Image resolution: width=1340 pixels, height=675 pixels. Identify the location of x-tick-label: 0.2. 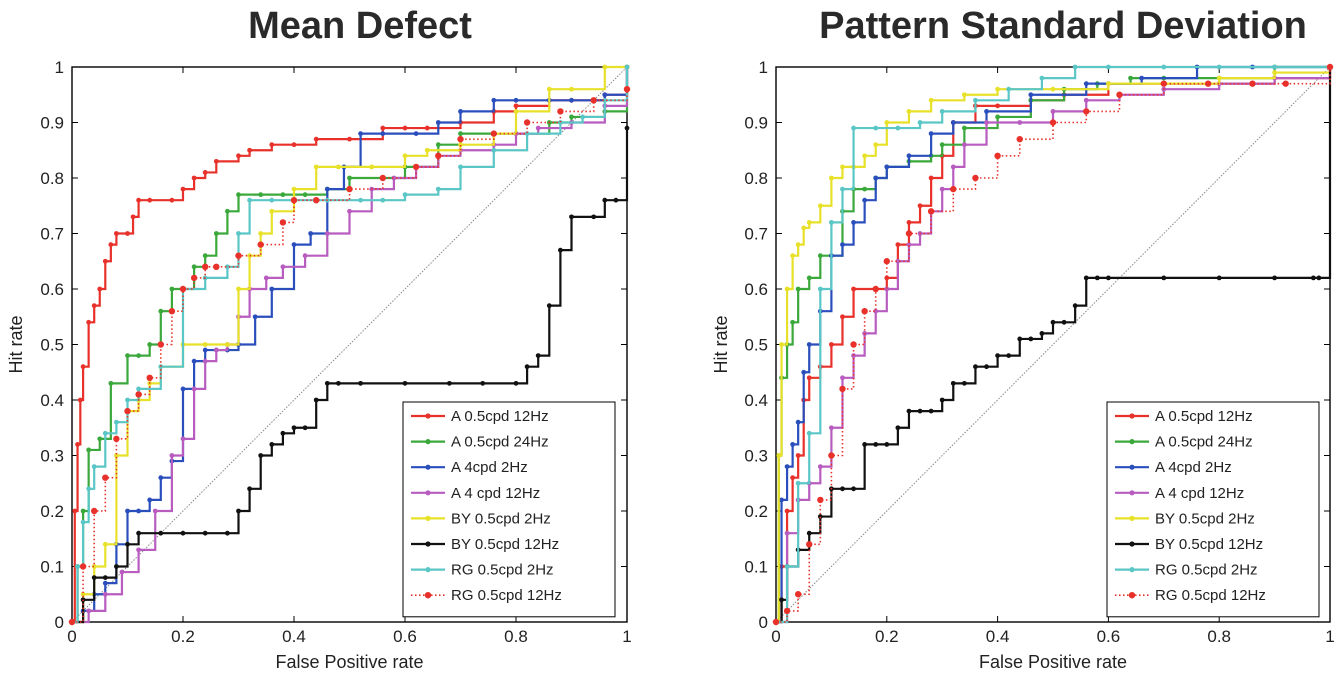
(183, 636).